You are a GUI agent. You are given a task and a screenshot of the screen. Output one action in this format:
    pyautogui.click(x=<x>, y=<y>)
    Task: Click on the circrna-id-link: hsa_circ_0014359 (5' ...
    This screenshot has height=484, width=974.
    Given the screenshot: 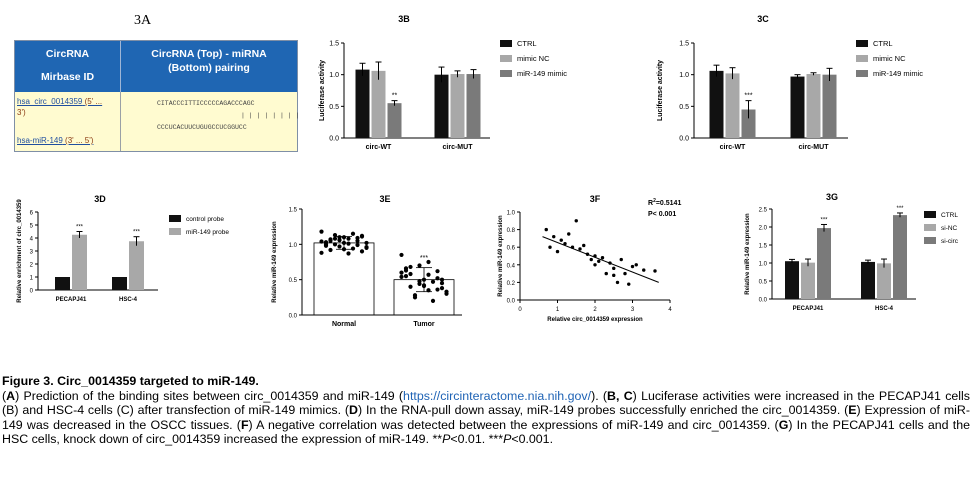 What is the action you would take?
    pyautogui.click(x=59, y=101)
    